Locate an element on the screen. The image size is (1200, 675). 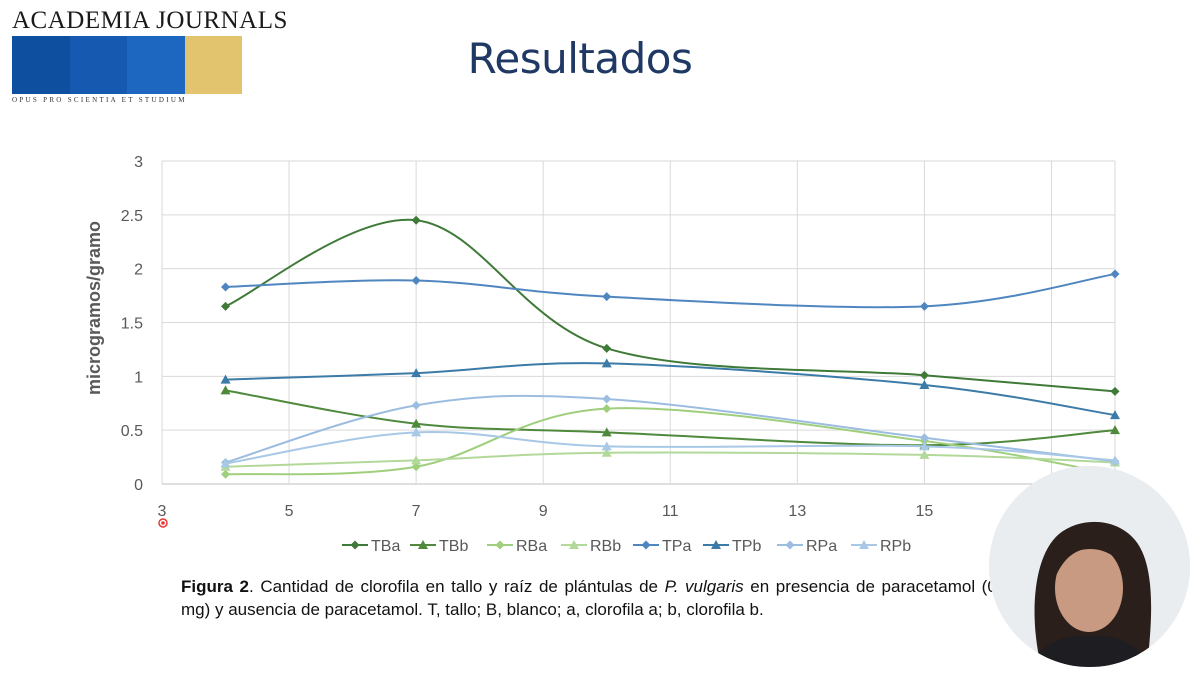
series-line-rpa is located at coordinates (670, 429).